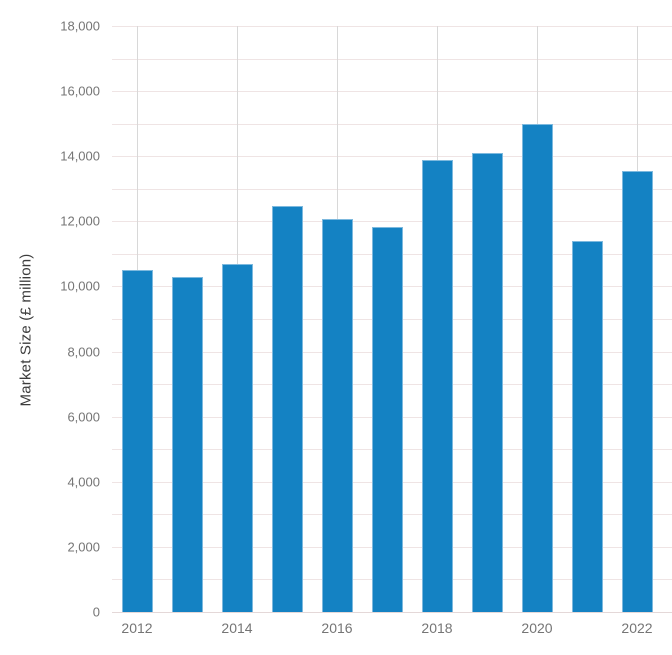  Describe the element at coordinates (437, 628) in the screenshot. I see `x-tick-label: 2018` at that location.